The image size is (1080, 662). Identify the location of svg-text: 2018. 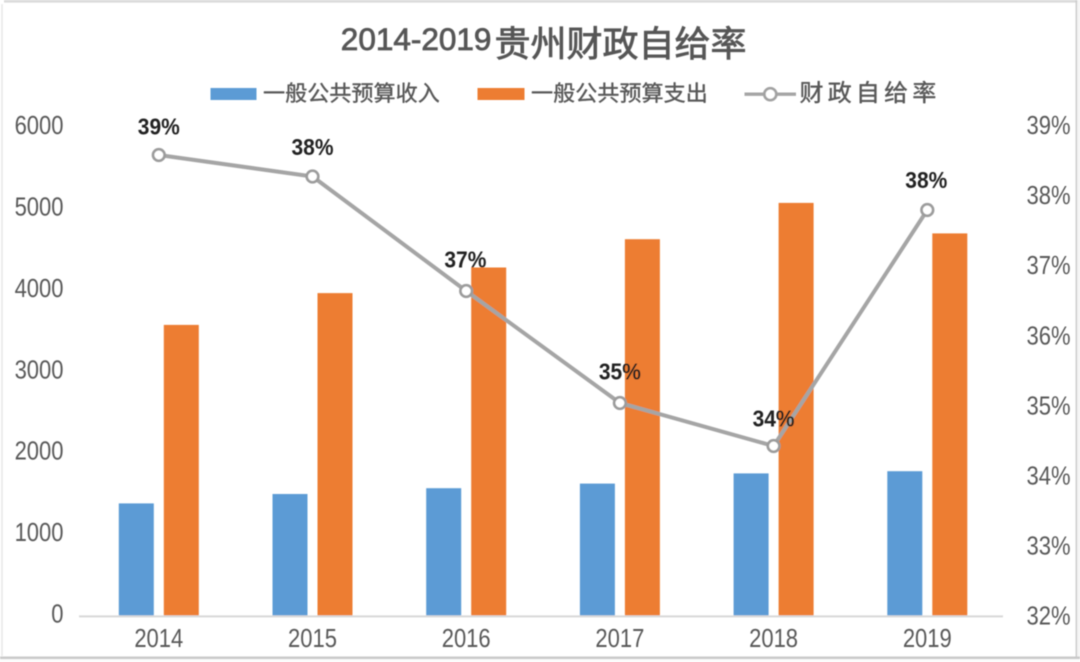
(773, 638).